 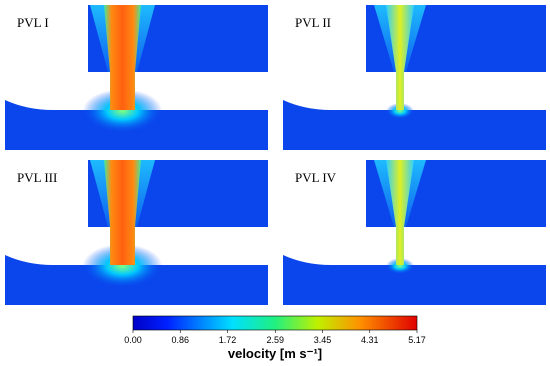 What do you see at coordinates (316, 177) in the screenshot?
I see `panel-label: PVL IV` at bounding box center [316, 177].